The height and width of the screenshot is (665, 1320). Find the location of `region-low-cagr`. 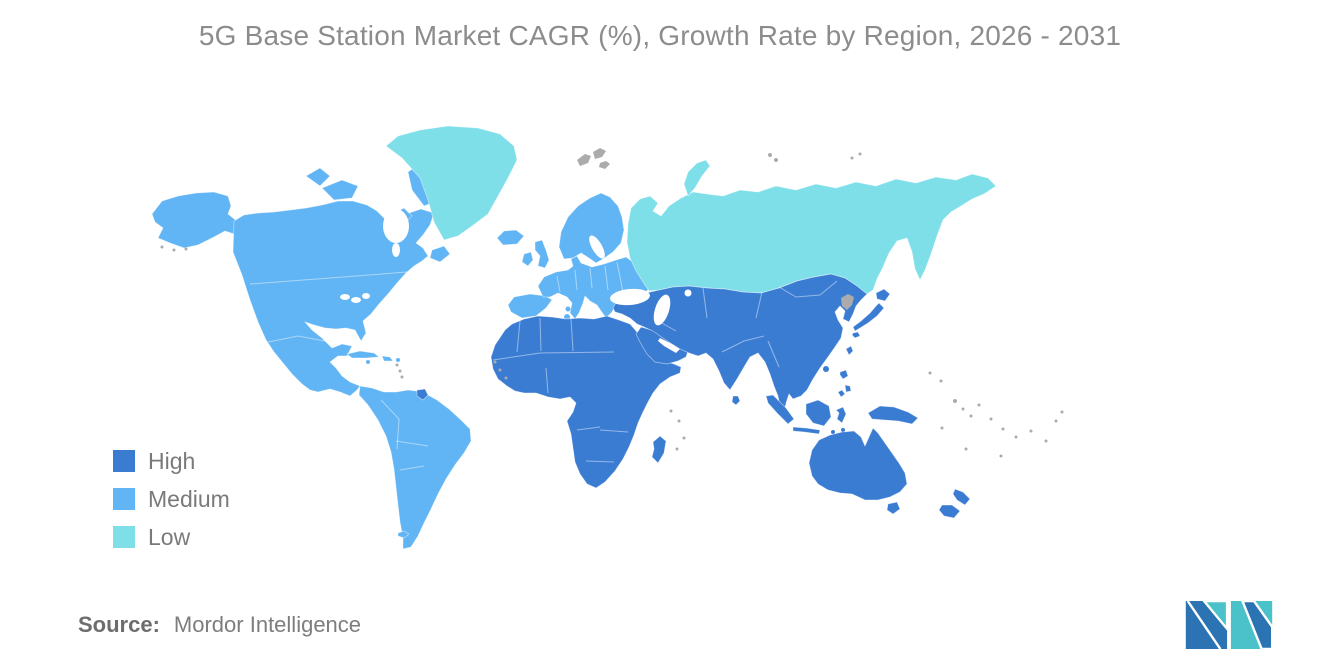

region-low-cagr is located at coordinates (691, 210).